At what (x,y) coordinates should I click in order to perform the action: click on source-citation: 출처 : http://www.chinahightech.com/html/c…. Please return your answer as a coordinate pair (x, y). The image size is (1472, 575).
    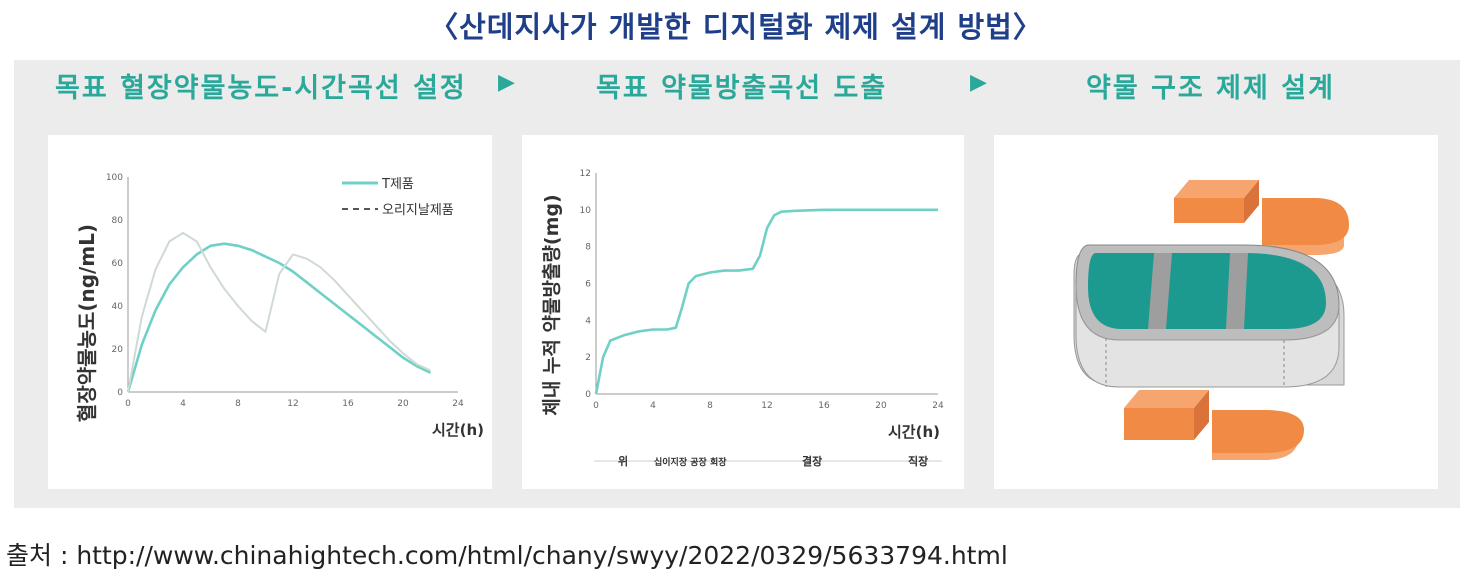
    Looking at the image, I should click on (507, 555).